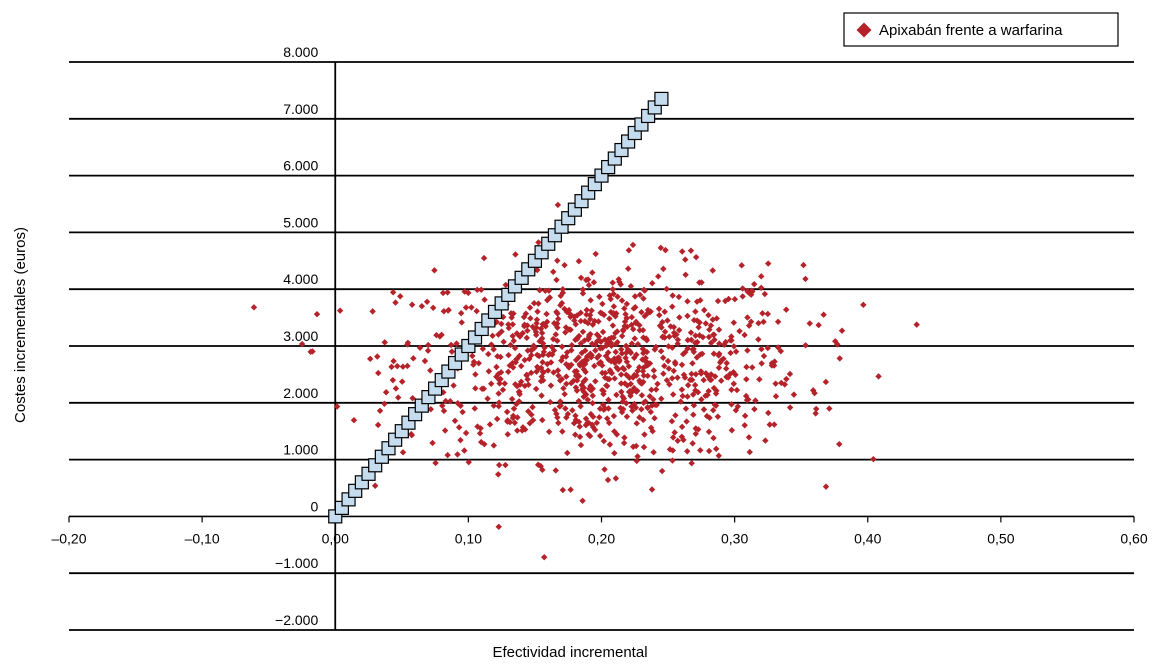  I want to click on y-tick-label: 6.000, so click(300, 166).